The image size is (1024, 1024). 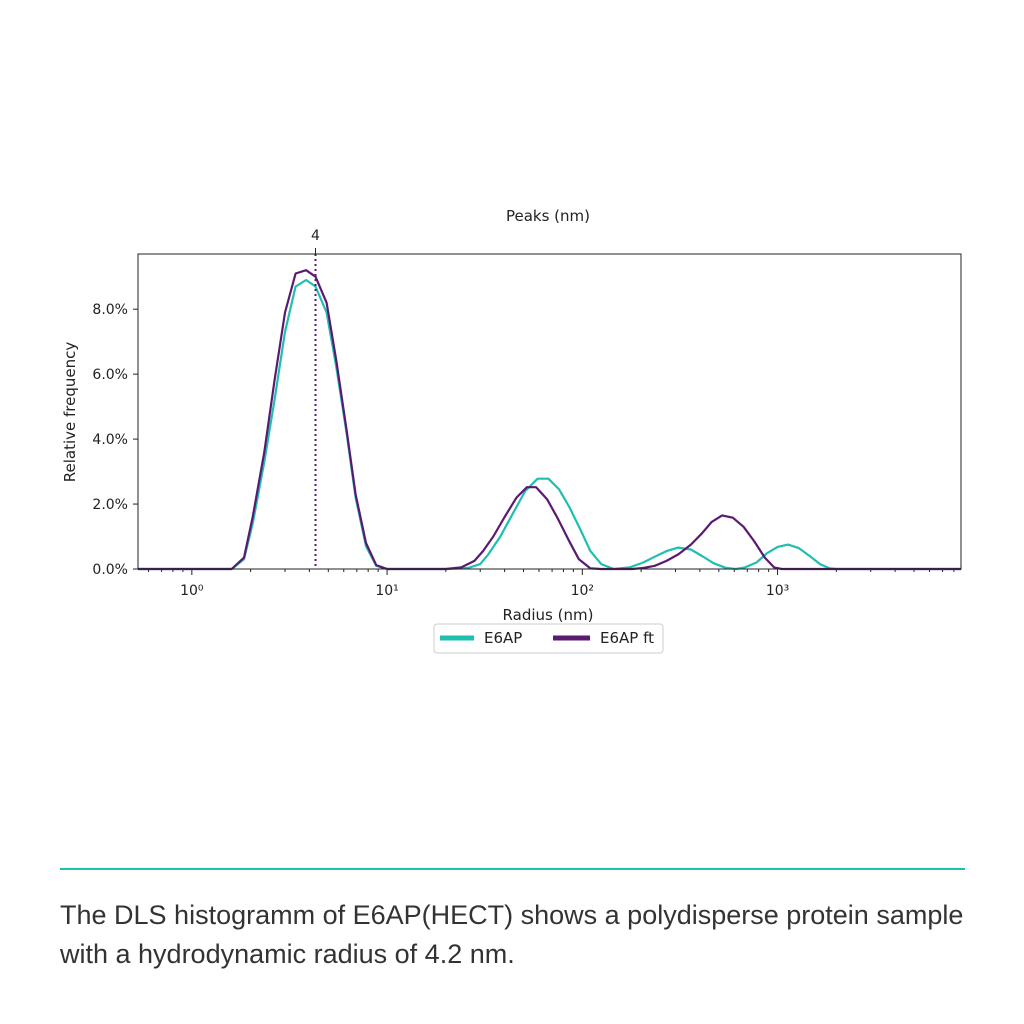 What do you see at coordinates (777, 591) in the screenshot?
I see `x-tick-label-3: 10³` at bounding box center [777, 591].